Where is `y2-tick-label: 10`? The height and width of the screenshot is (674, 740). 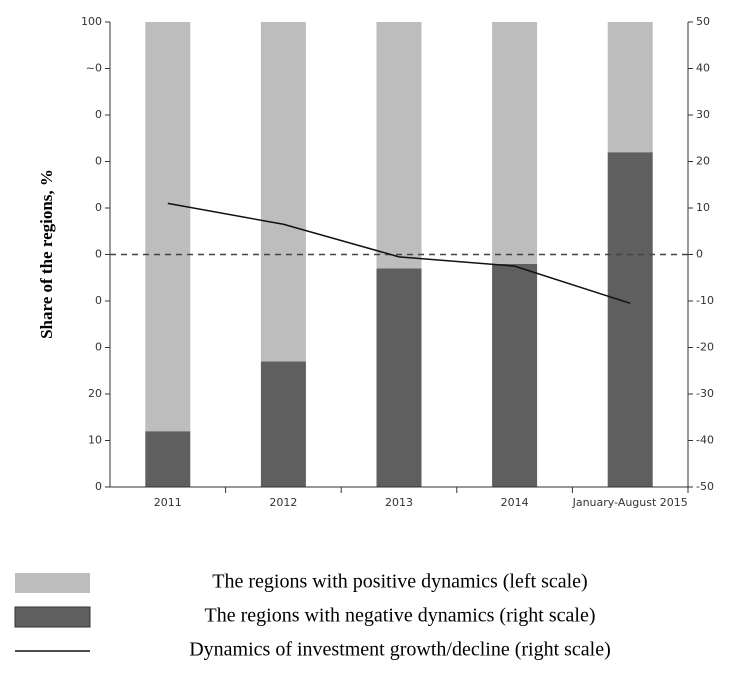 y2-tick-label: 10 is located at coordinates (703, 207).